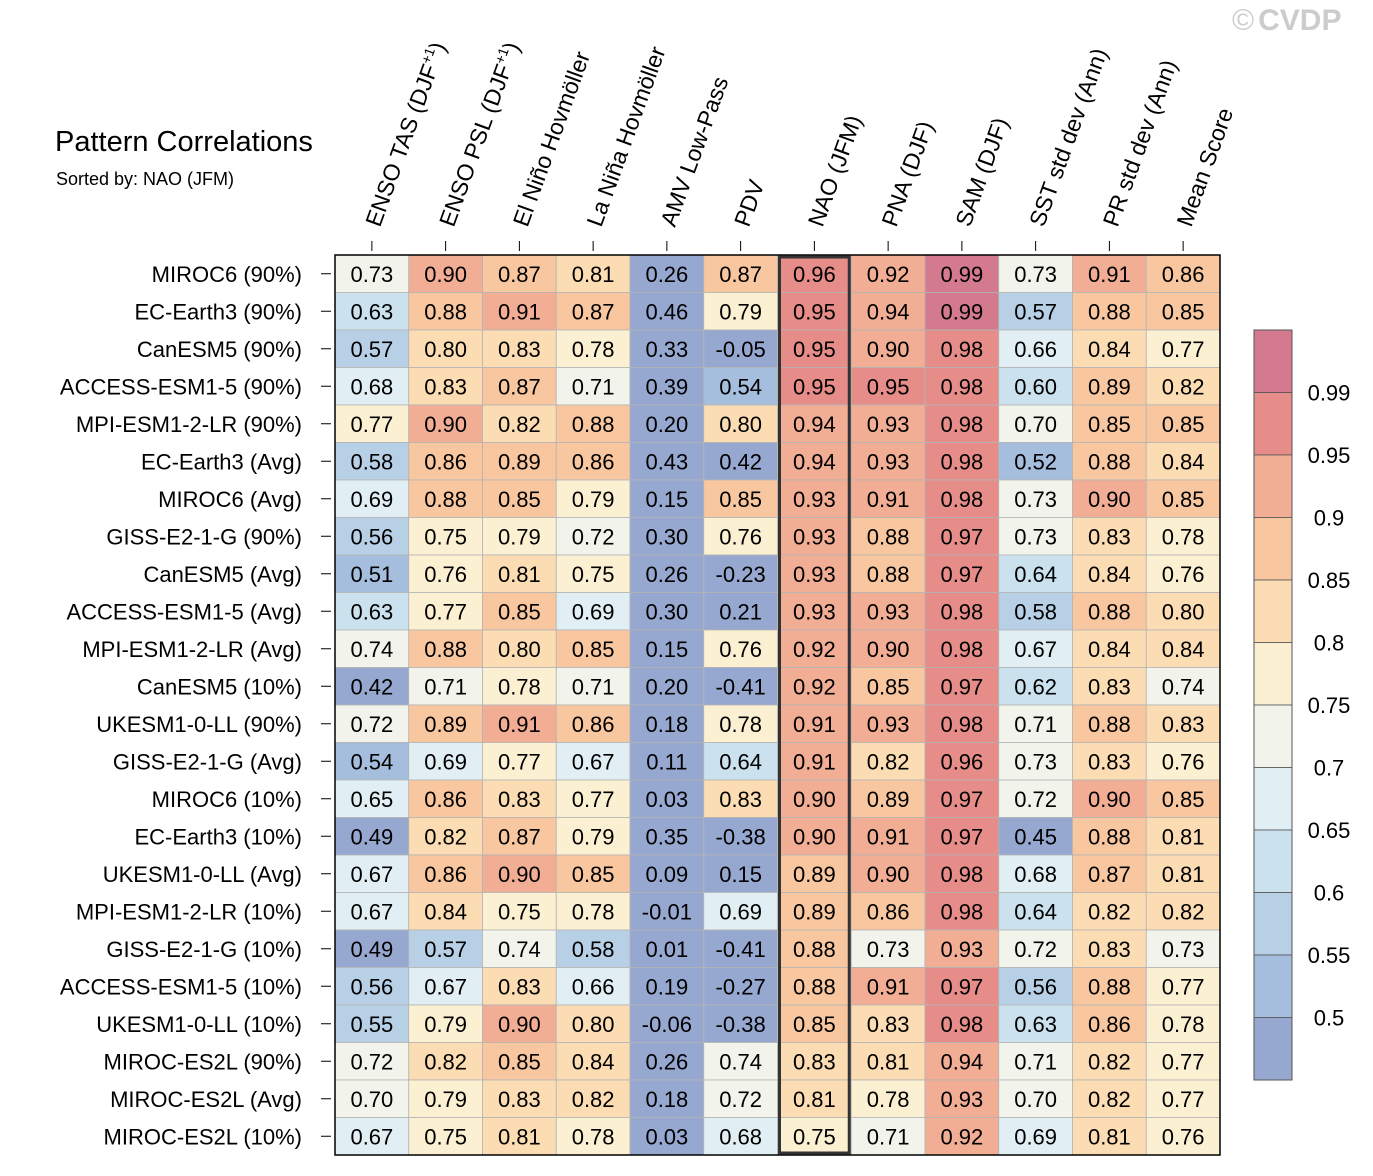 The image size is (1373, 1176). What do you see at coordinates (961, 1024) in the screenshot?
I see `cell-value: 0.98` at bounding box center [961, 1024].